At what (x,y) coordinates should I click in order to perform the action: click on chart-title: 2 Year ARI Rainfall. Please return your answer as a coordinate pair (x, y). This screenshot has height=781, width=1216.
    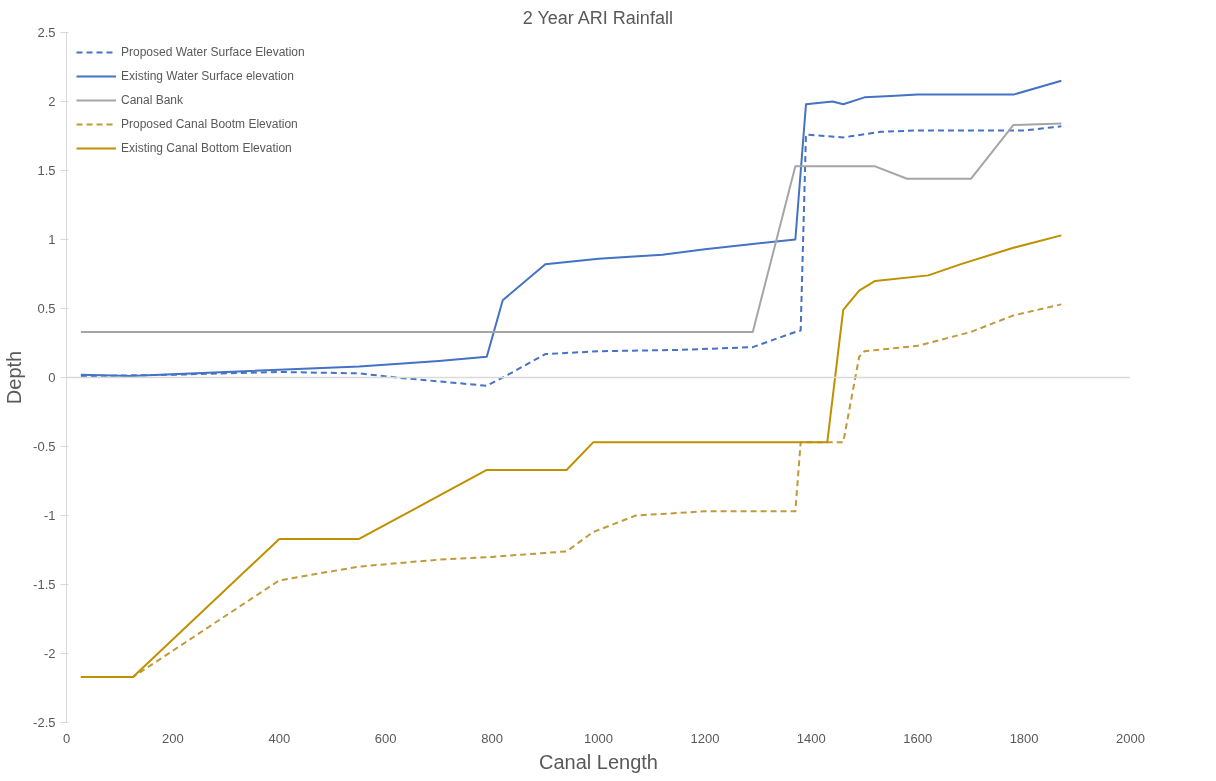
    Looking at the image, I should click on (597, 17).